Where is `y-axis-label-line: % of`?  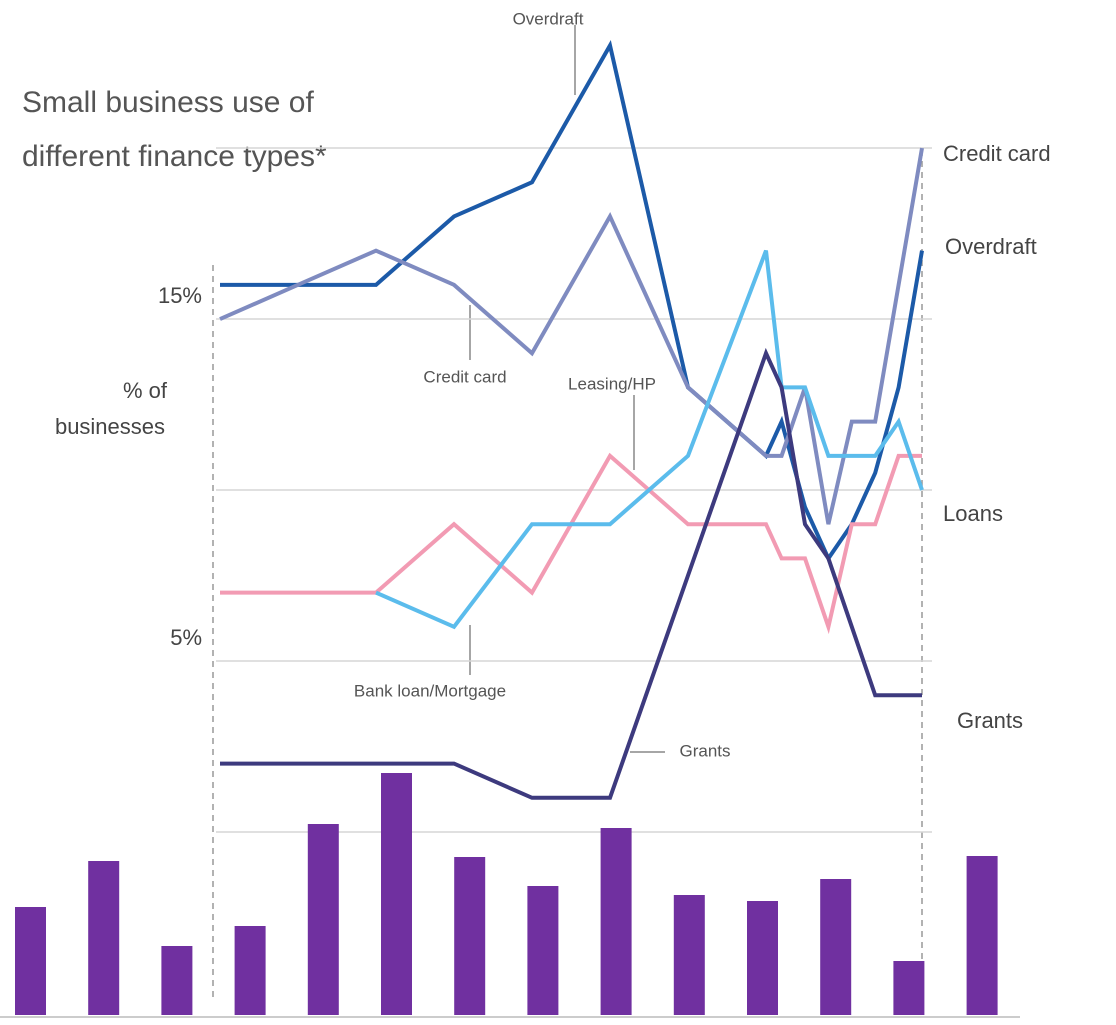
y-axis-label-line: % of is located at coordinates (145, 390).